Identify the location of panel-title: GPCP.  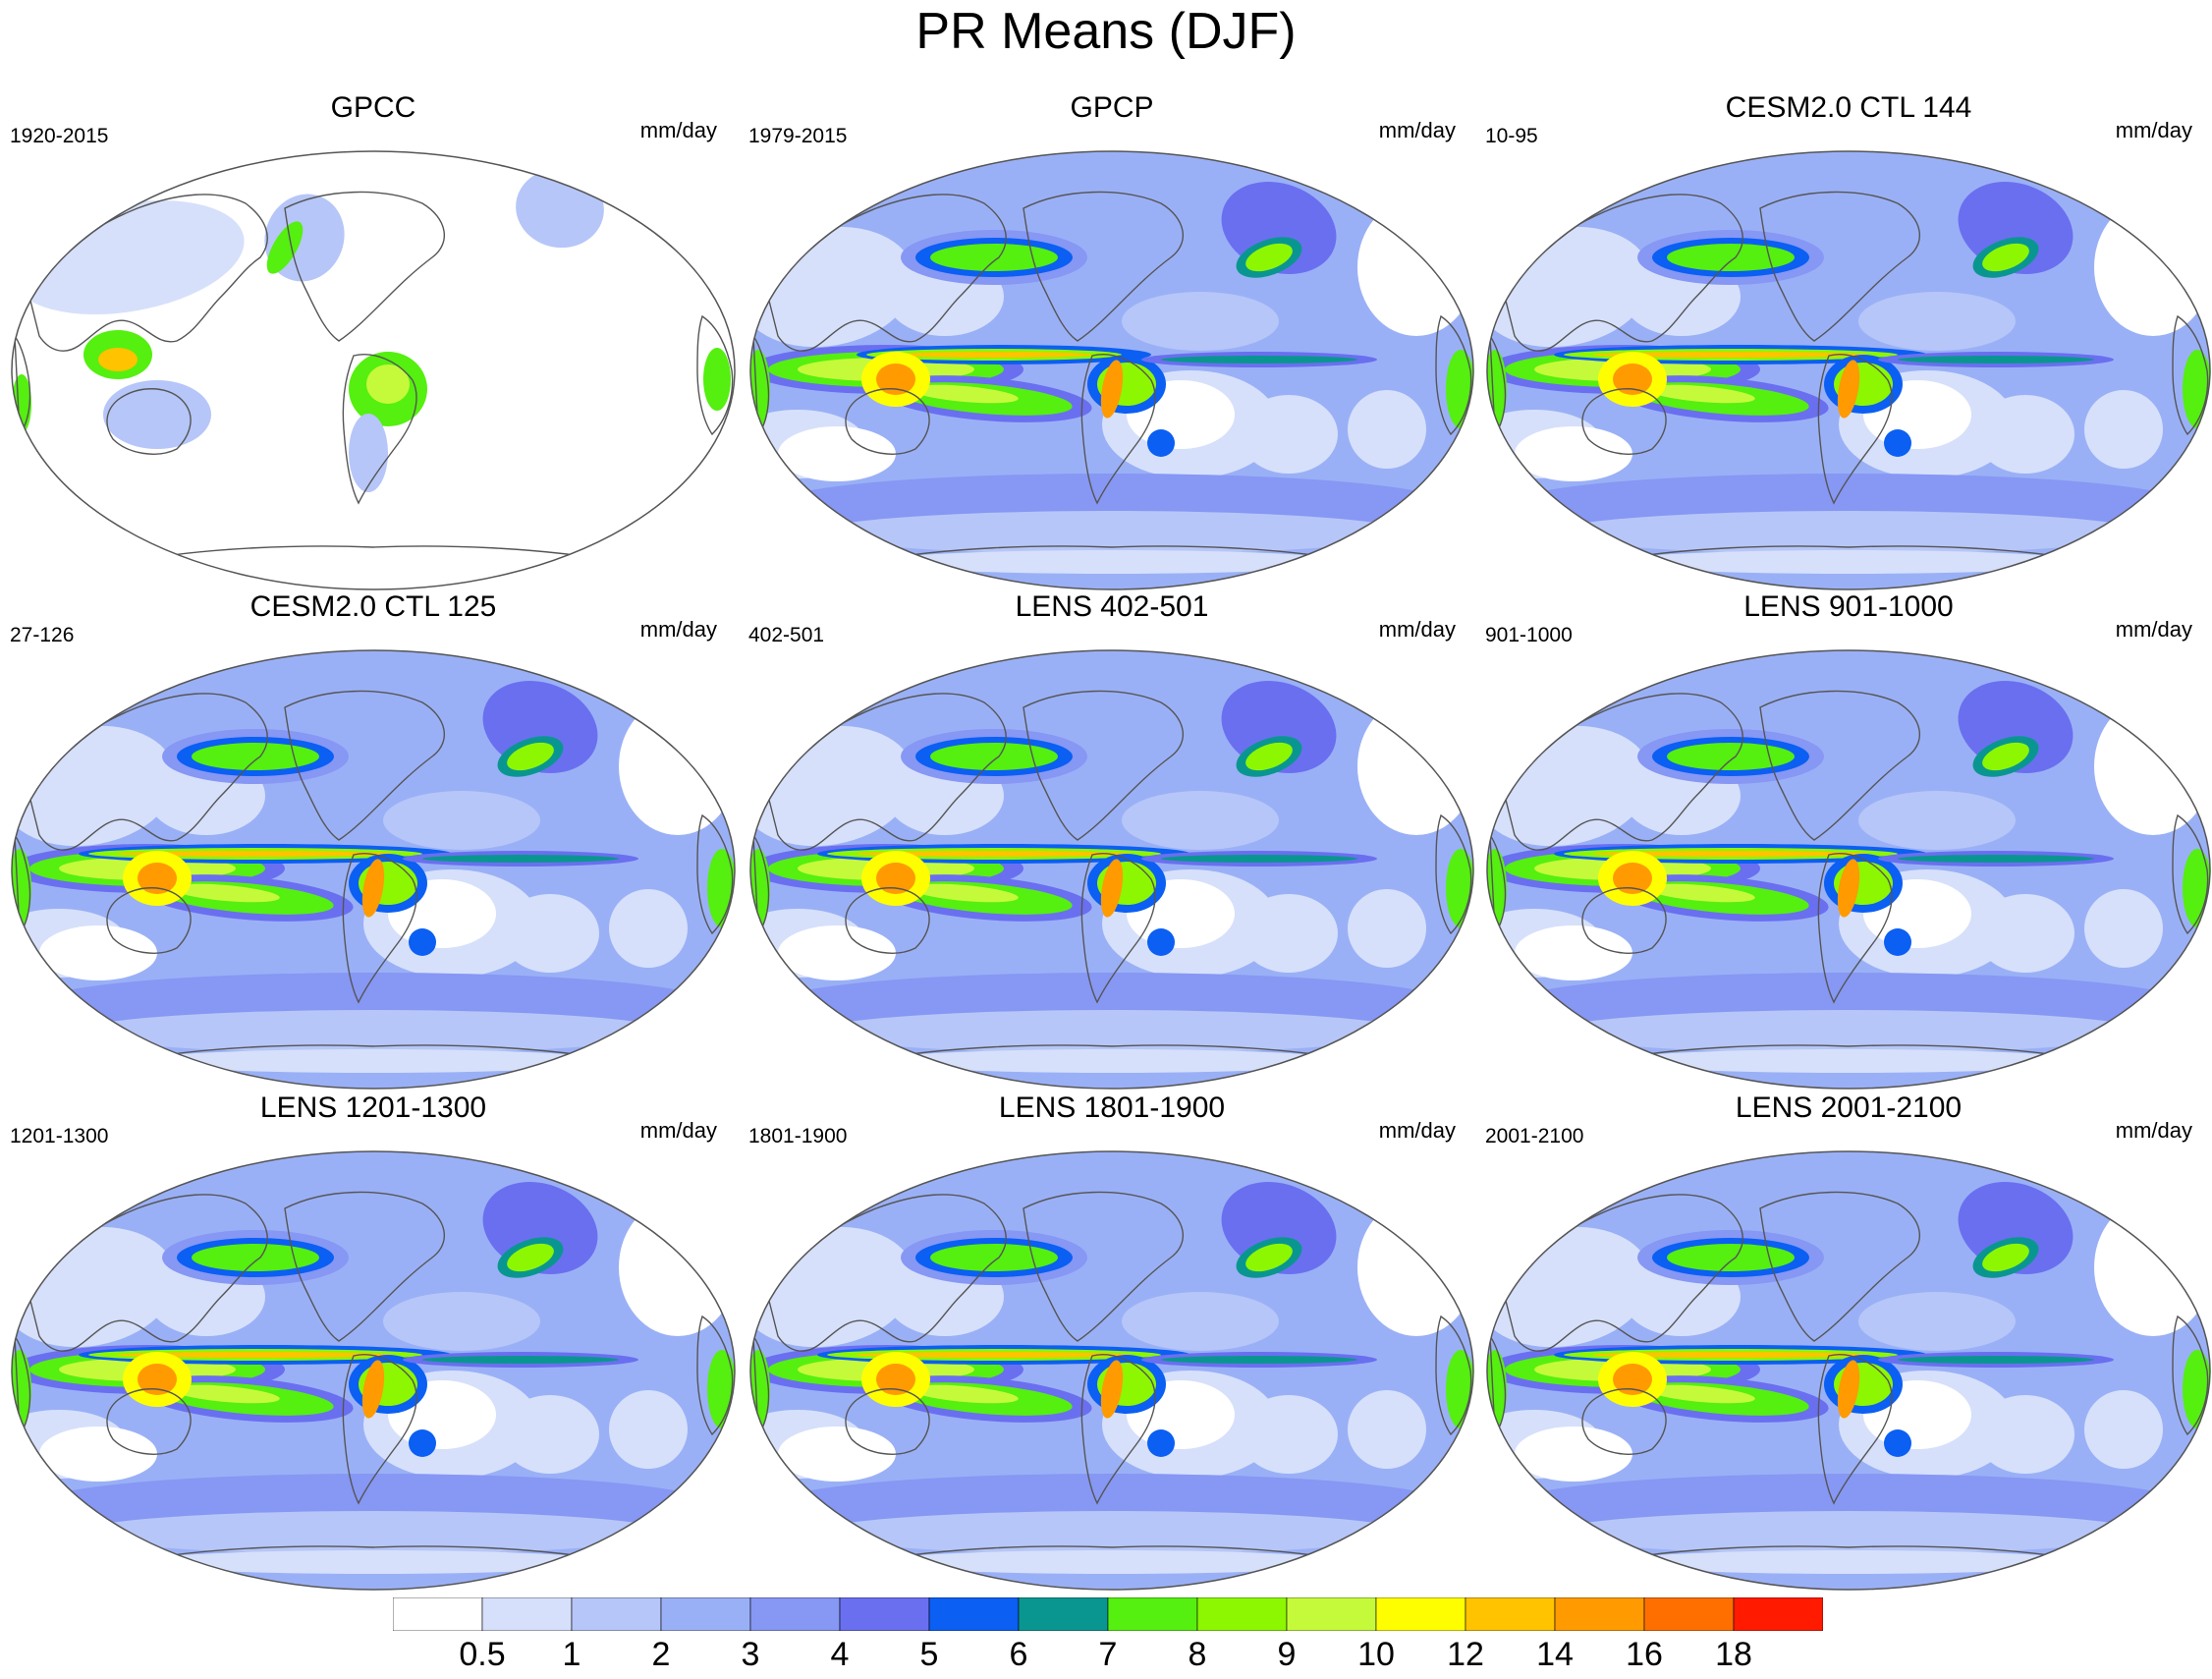
(1112, 107).